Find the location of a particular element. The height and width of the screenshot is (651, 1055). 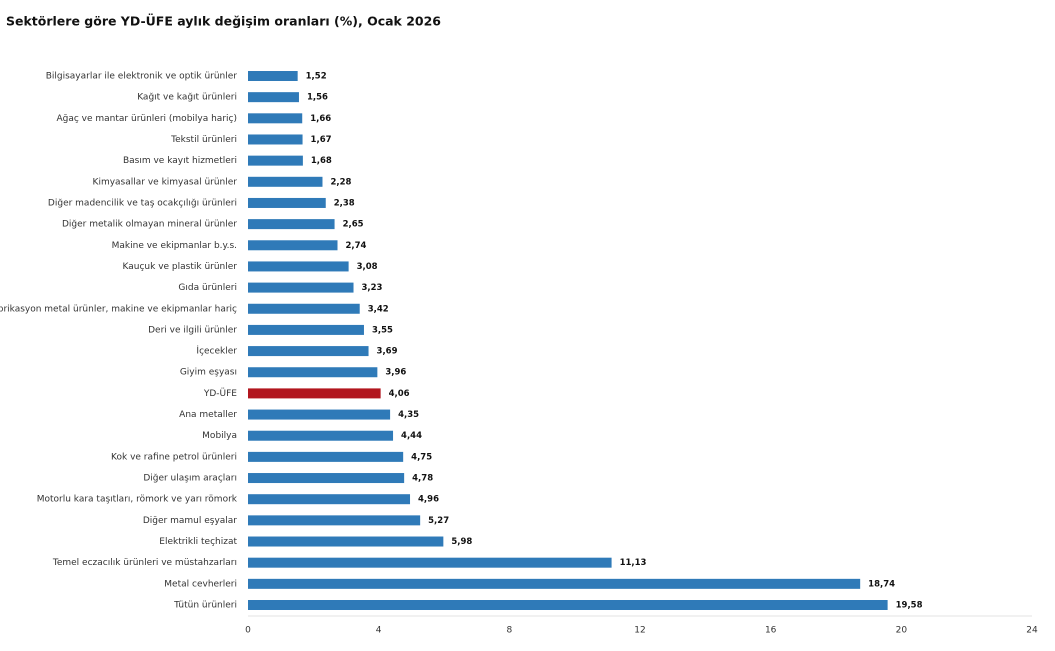

y-tick-label: Tütün ürünleri is located at coordinates (205, 606).